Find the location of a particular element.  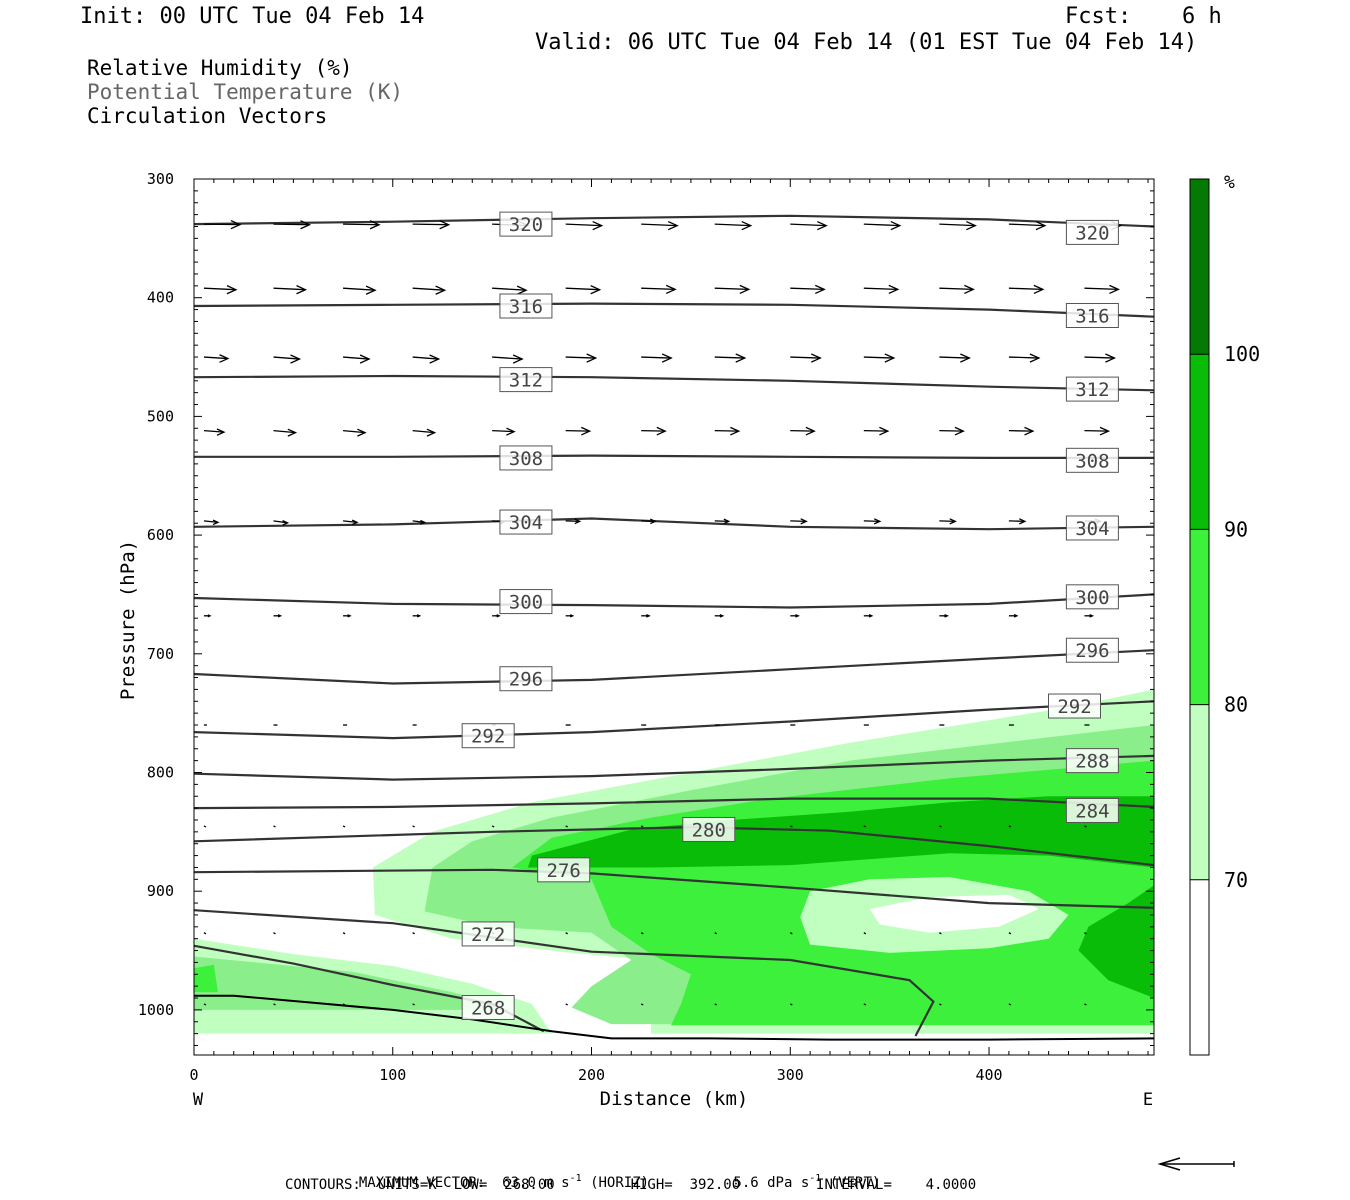

contour-label-text: 312 is located at coordinates (1092, 390).